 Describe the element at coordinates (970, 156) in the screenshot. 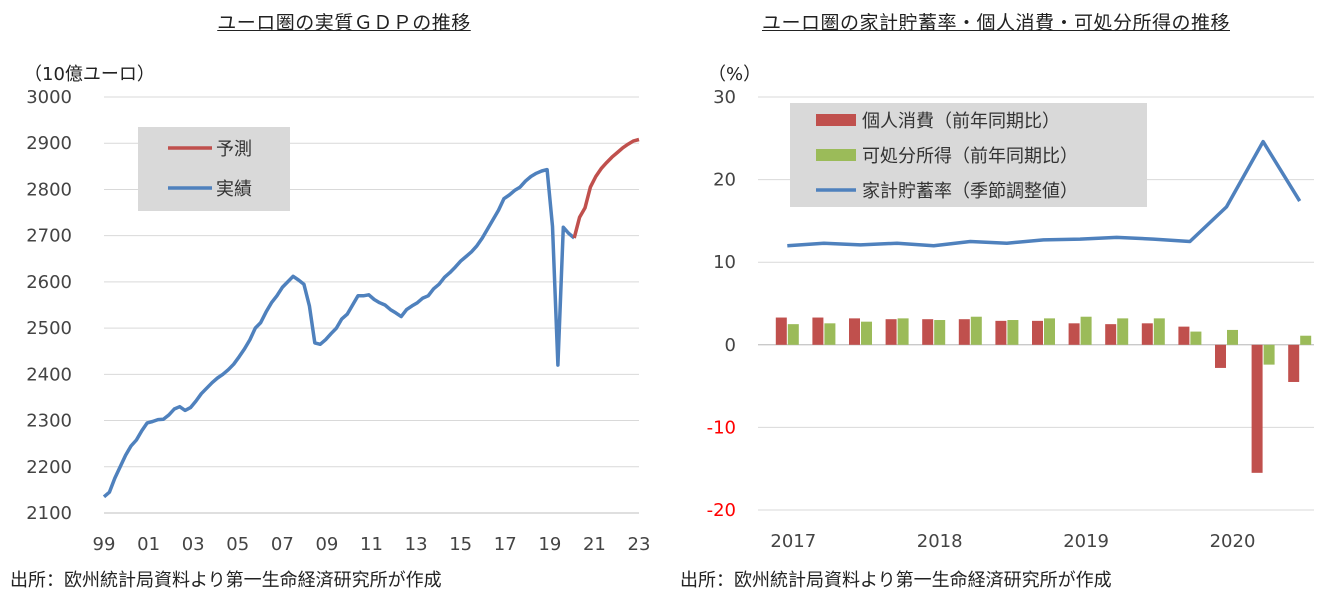

I see `legend-label: 可処分所得（前年同期比）` at that location.